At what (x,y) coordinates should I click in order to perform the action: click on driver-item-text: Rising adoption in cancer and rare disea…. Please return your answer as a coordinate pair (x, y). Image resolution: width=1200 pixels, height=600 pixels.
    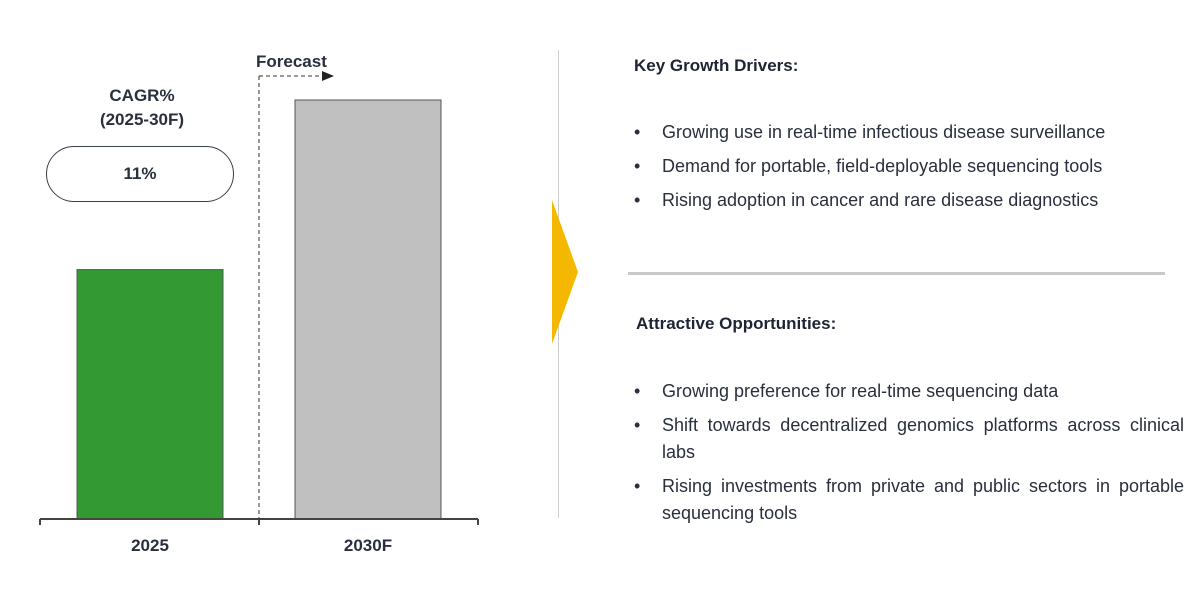
    Looking at the image, I should click on (880, 200).